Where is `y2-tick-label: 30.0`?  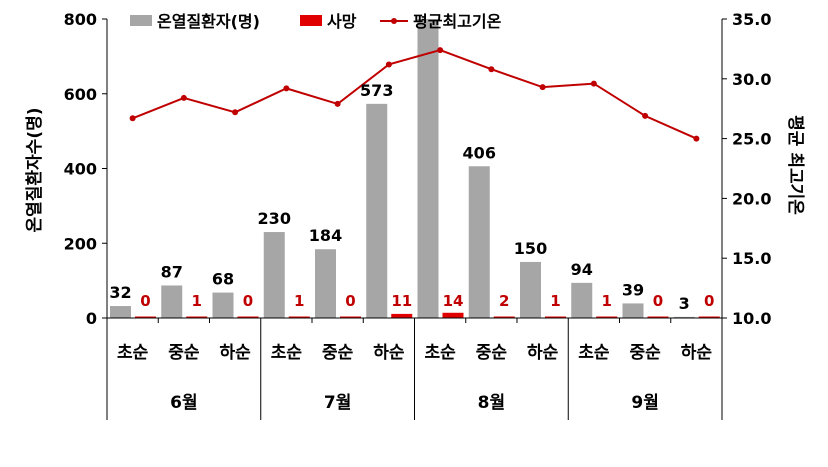
y2-tick-label: 30.0 is located at coordinates (751, 79).